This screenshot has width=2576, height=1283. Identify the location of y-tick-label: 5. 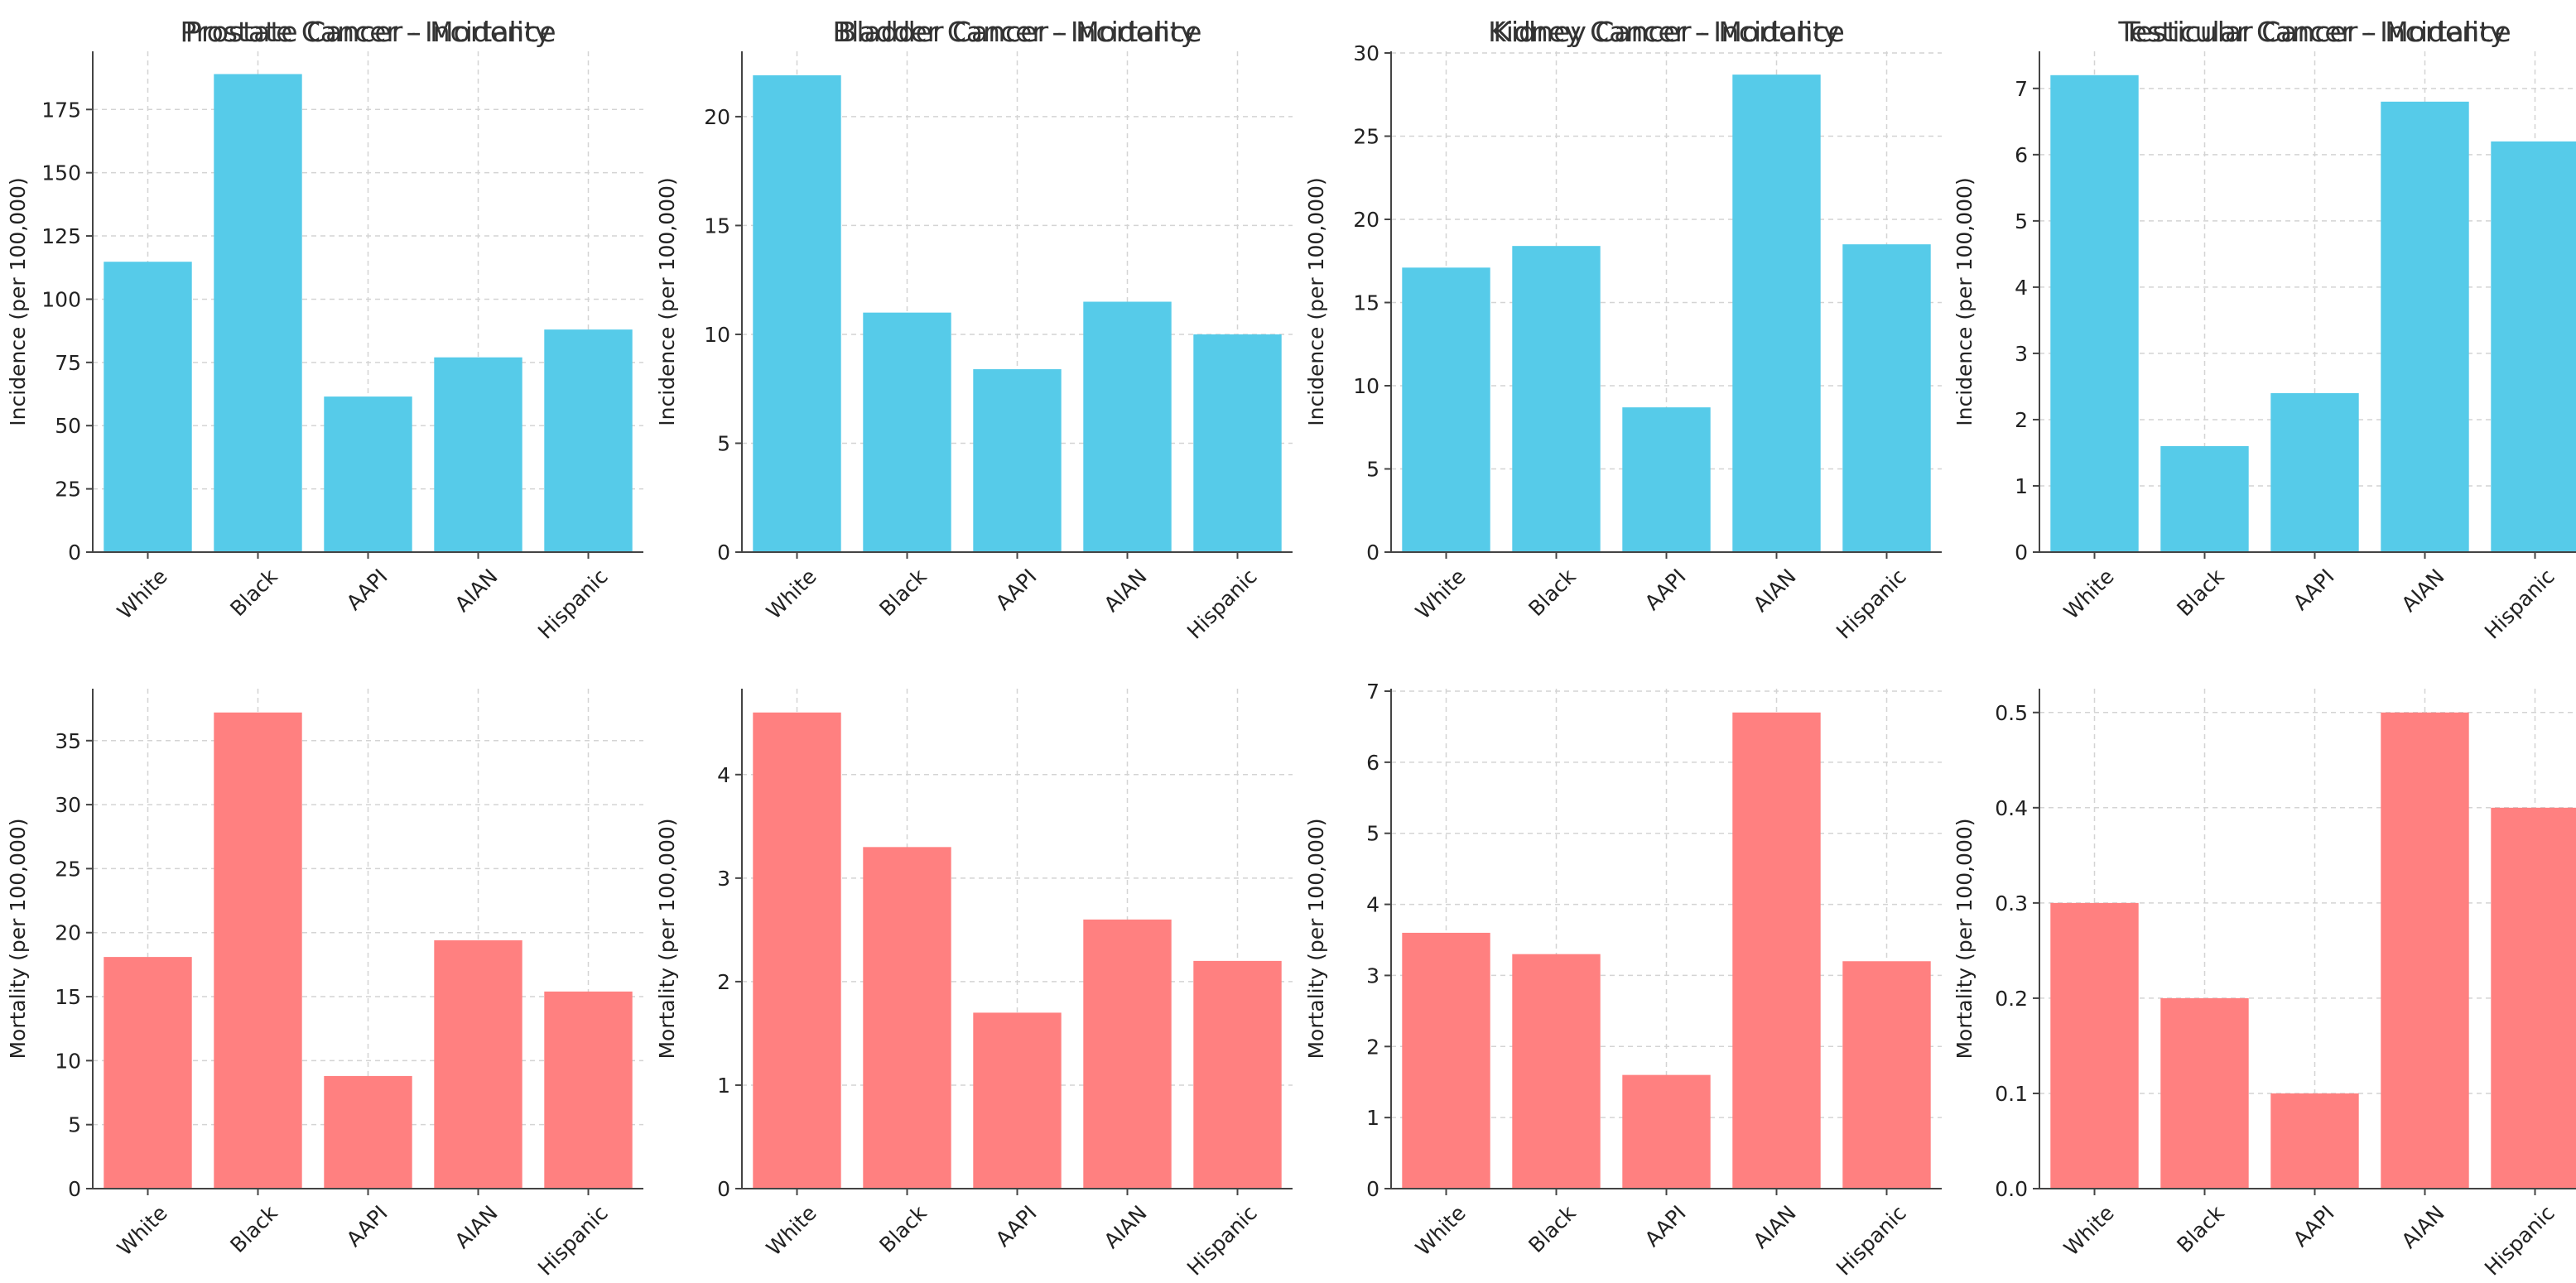
(723, 443).